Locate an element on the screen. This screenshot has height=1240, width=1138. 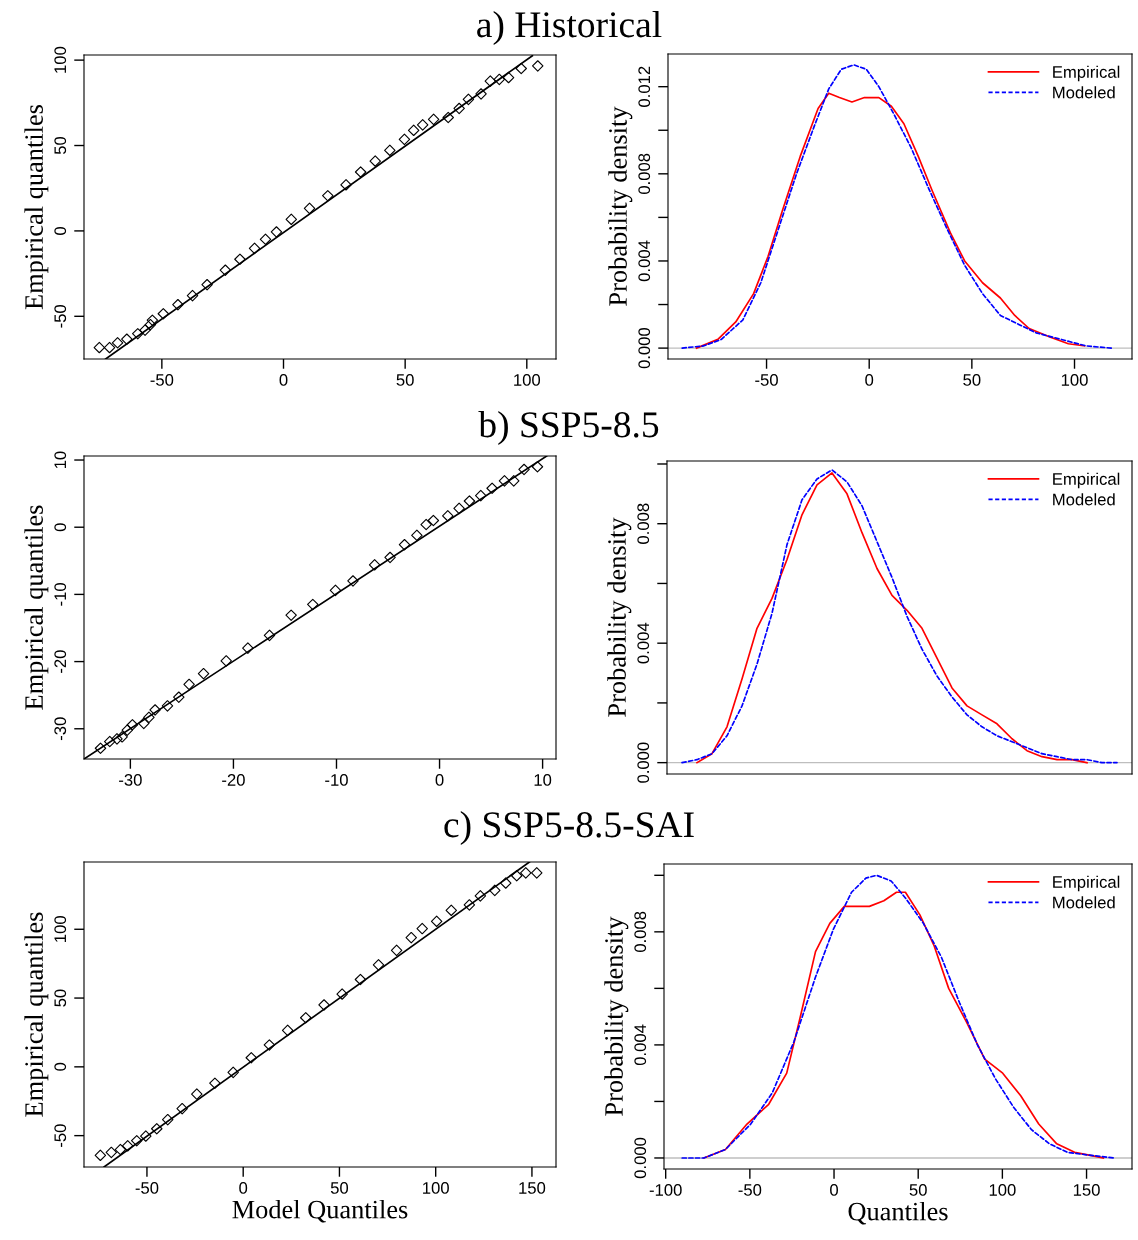
chart-title: a) Historical is located at coordinates (569, 28).